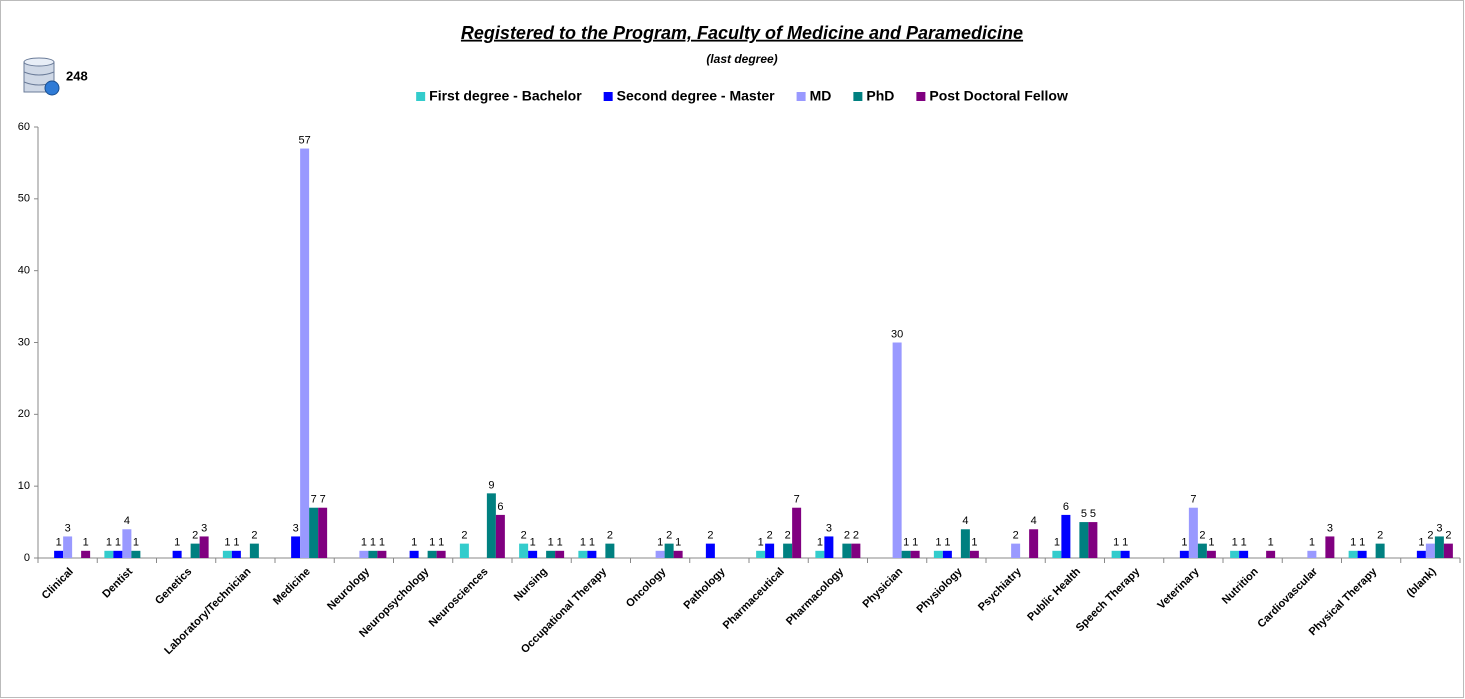 The height and width of the screenshot is (699, 1465). Describe the element at coordinates (491, 485) in the screenshot. I see `data-label: 9` at that location.